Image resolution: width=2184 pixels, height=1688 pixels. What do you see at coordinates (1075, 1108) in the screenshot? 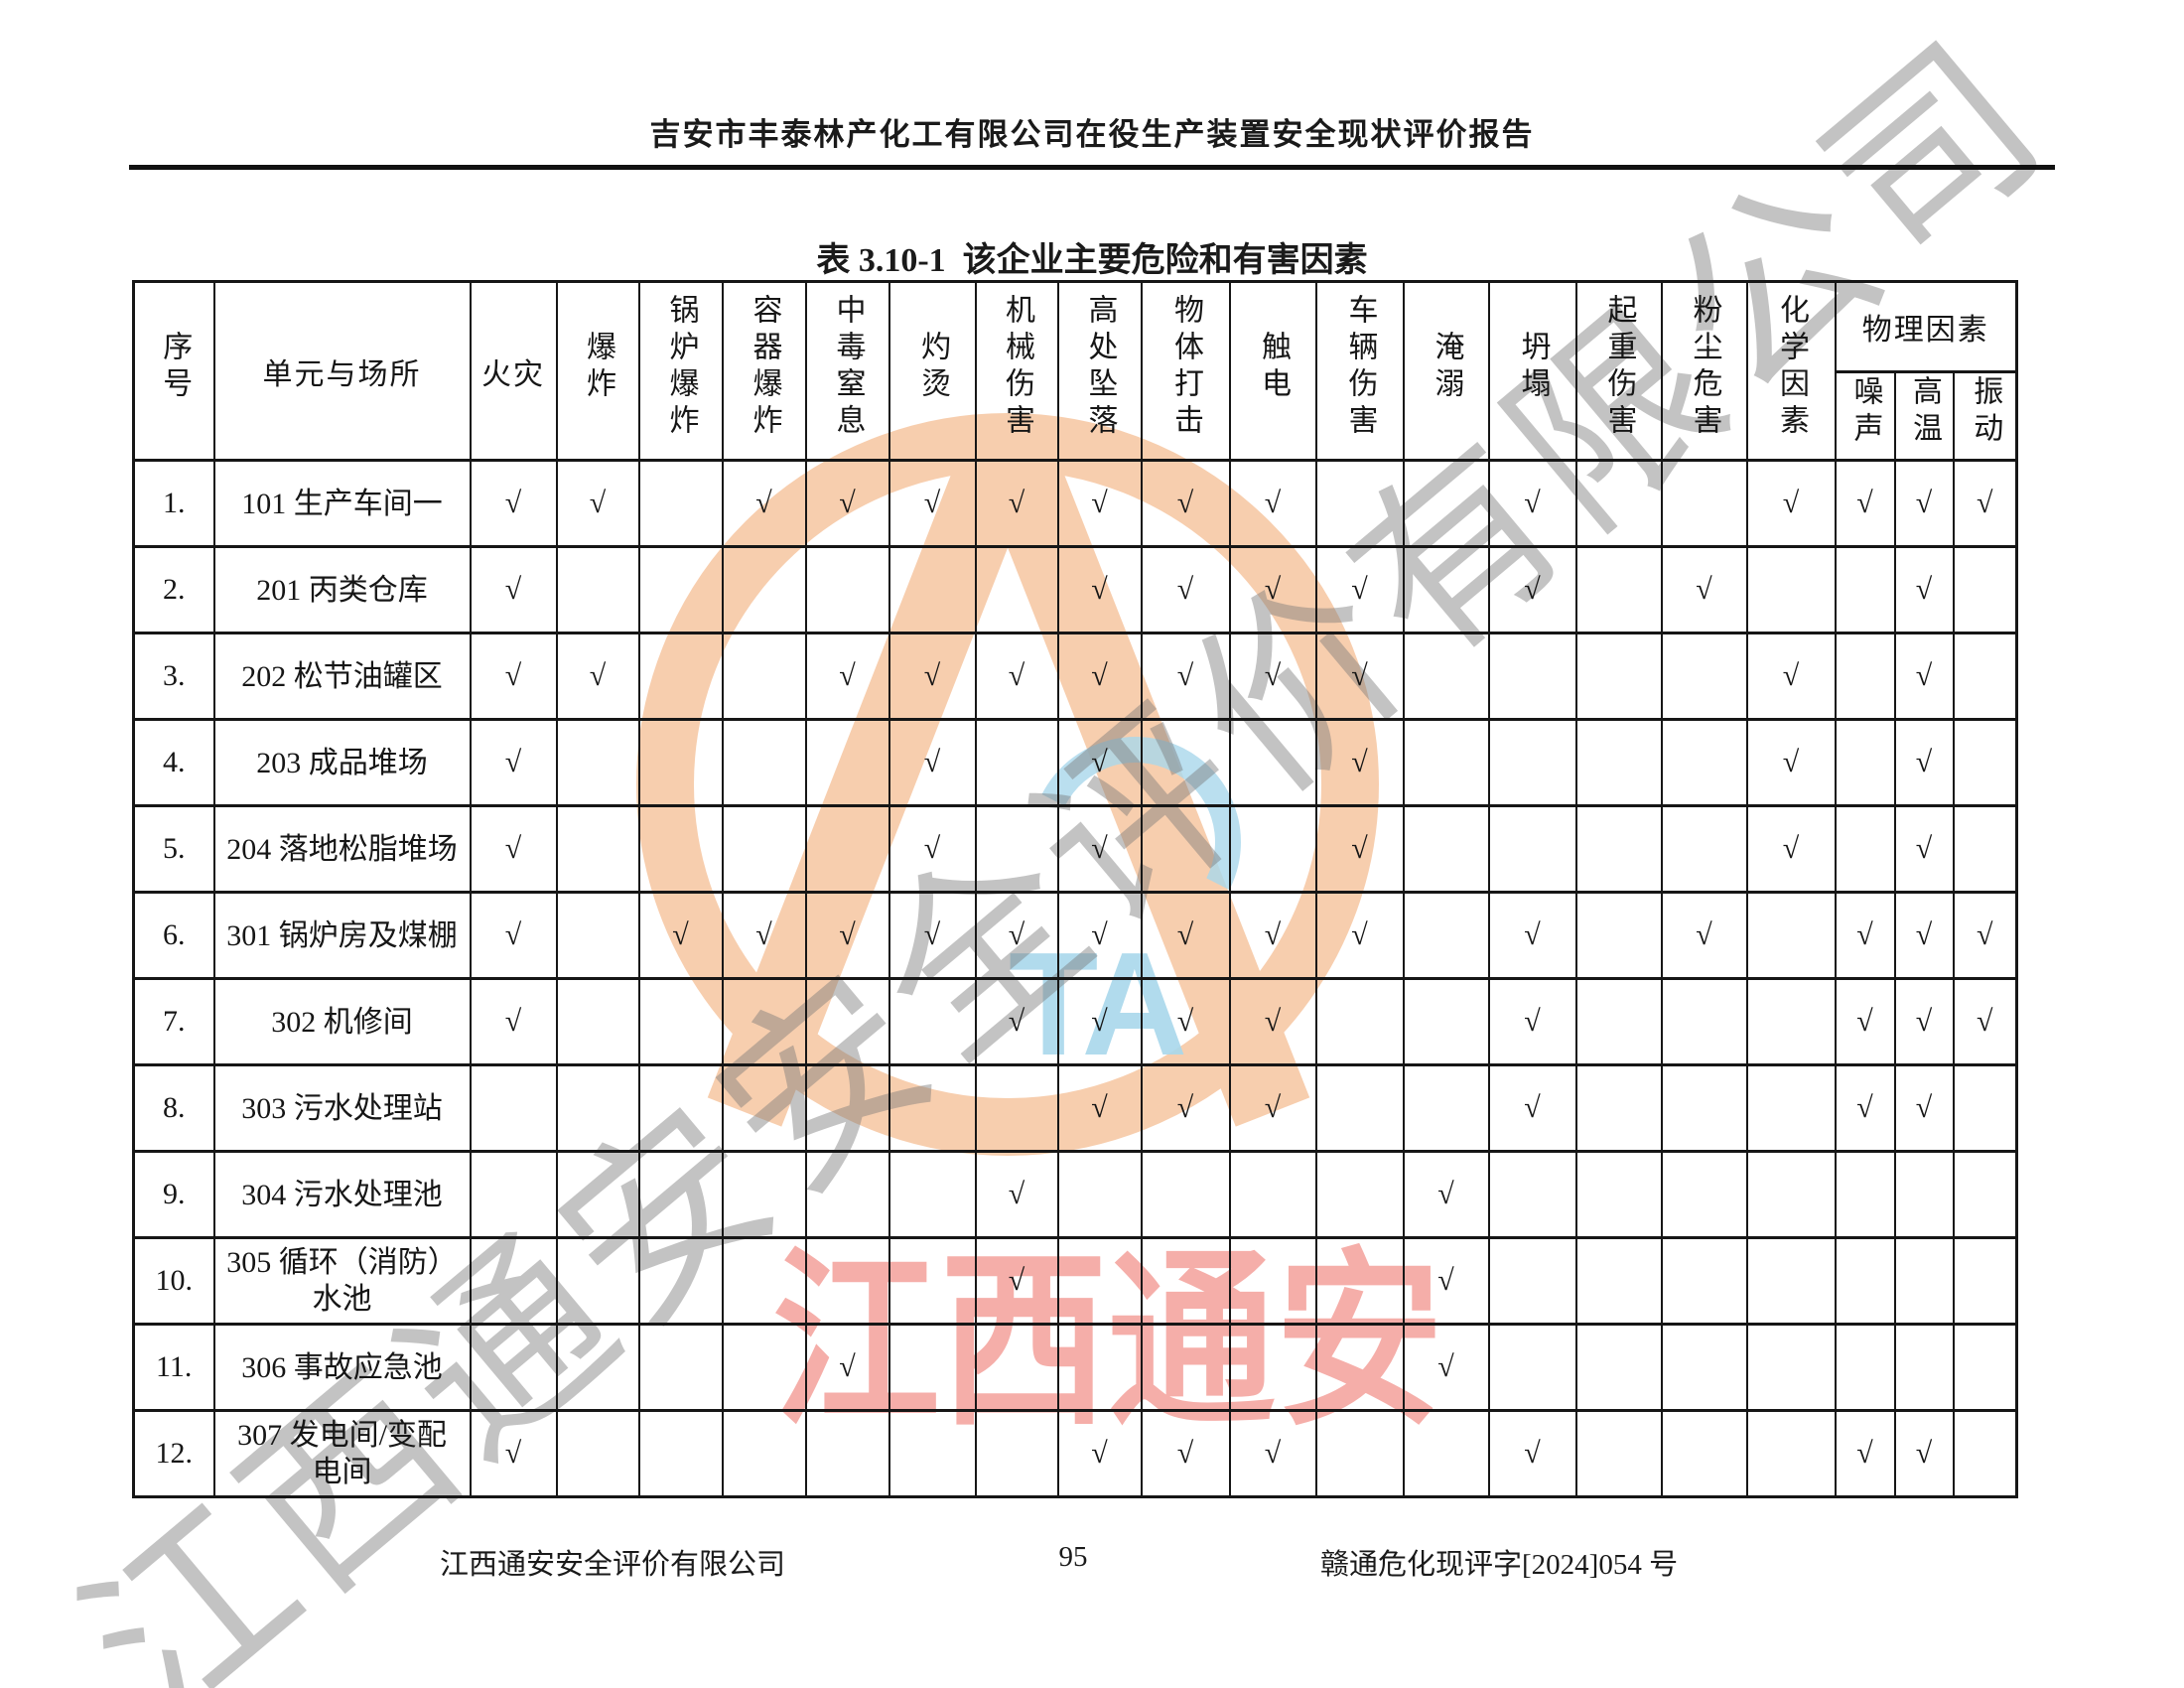
I see `table-row: 8. 303 污水处理站 √ √ √ √ √ √` at bounding box center [1075, 1108].